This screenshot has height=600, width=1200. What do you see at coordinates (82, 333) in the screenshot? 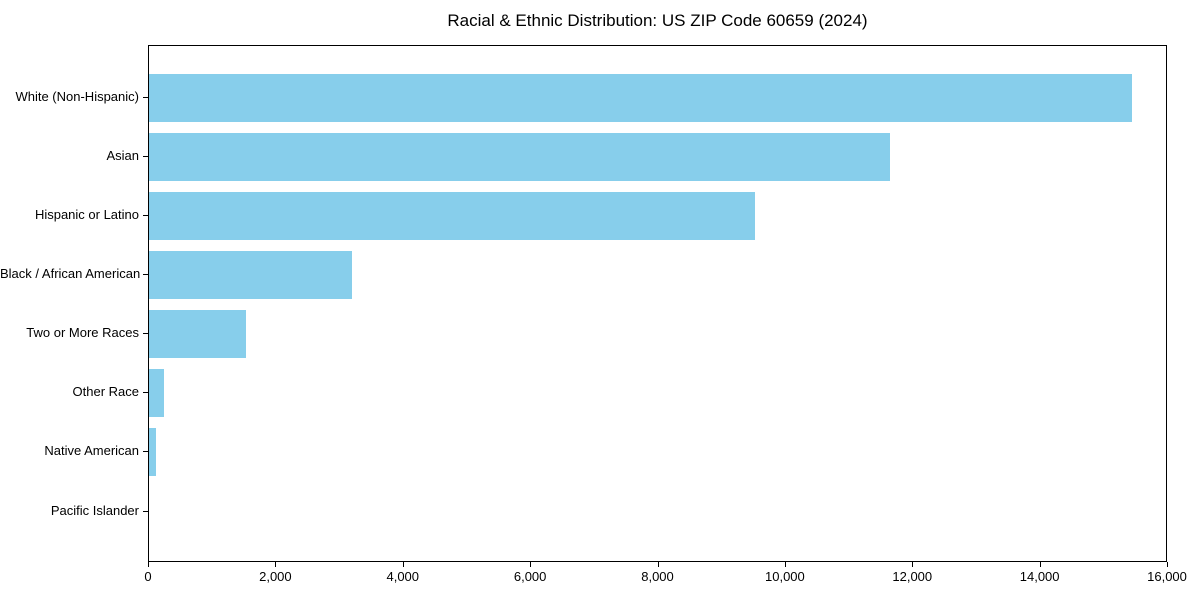
I see `y-tick-label: Two or More Races` at bounding box center [82, 333].